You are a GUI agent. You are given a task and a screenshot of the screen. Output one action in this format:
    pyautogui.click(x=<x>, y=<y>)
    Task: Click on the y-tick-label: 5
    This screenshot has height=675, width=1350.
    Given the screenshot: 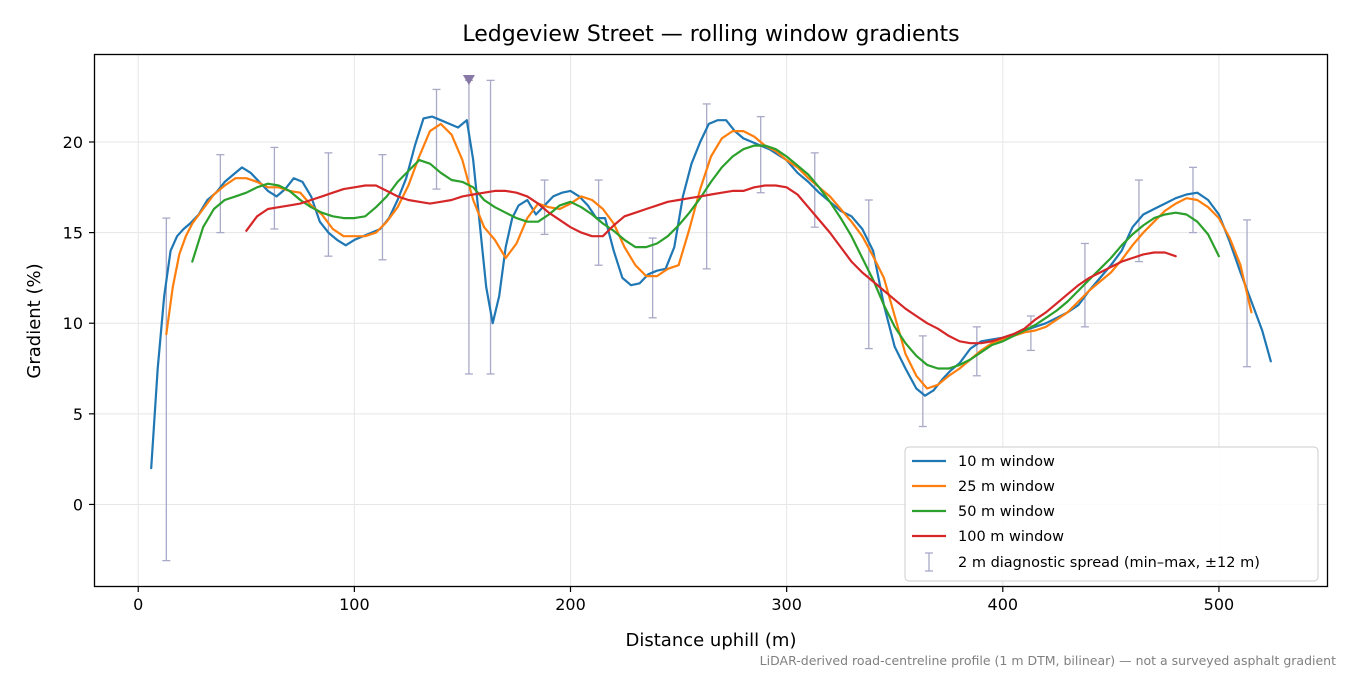 What is the action you would take?
    pyautogui.click(x=78, y=414)
    